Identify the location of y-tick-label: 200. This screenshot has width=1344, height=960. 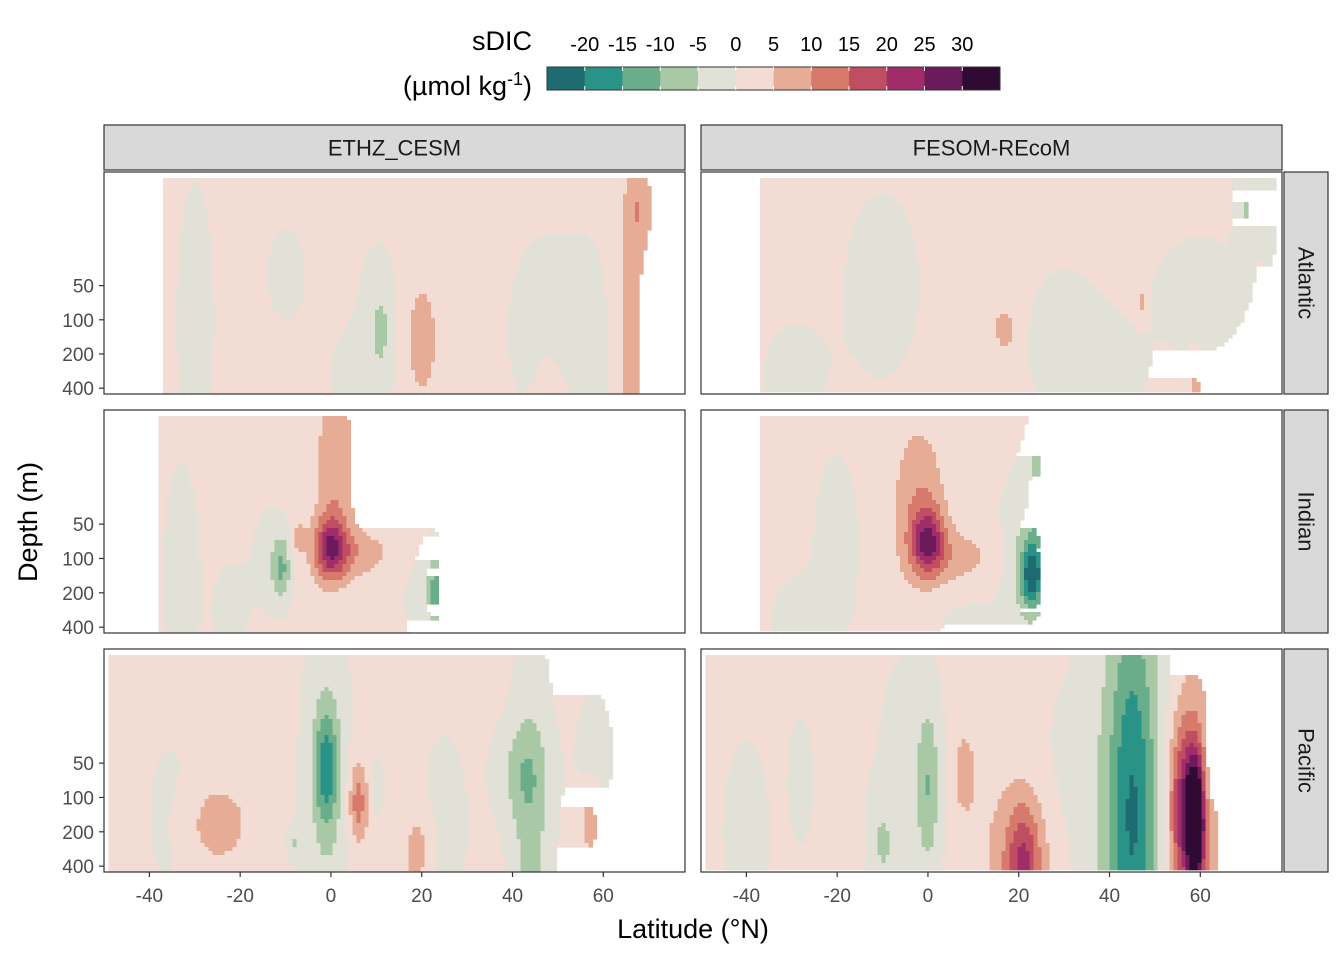
(78, 833).